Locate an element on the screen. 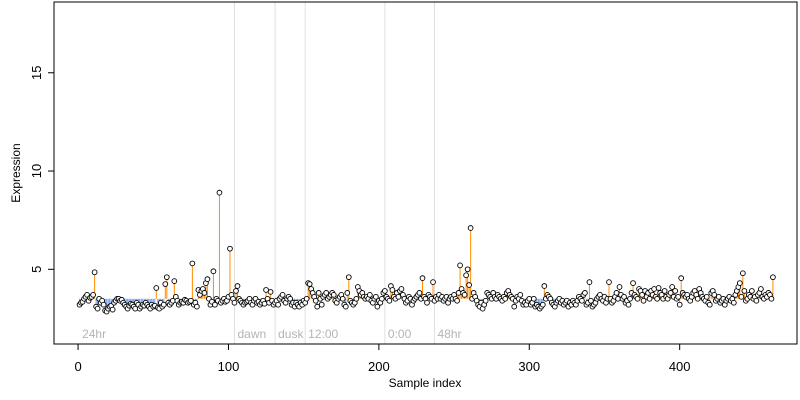  x-tick-label: 200 is located at coordinates (379, 366).